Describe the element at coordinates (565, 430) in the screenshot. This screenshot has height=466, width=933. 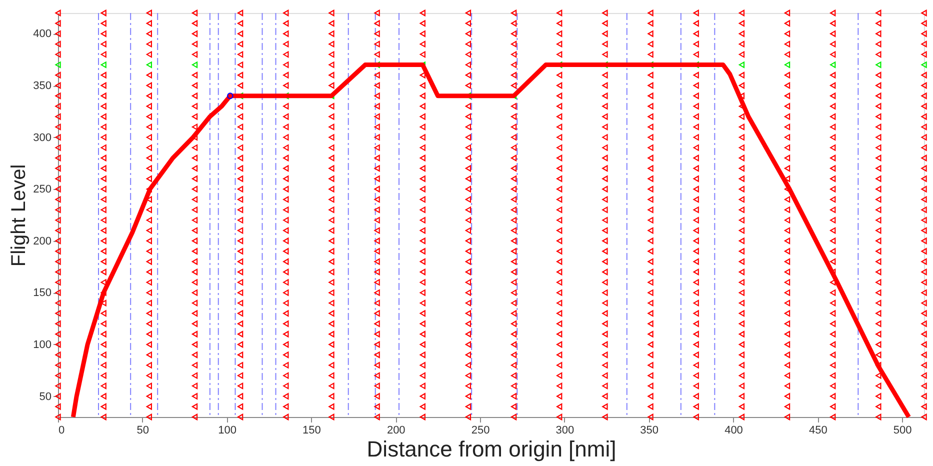
I see `x-tick-label: 300` at that location.